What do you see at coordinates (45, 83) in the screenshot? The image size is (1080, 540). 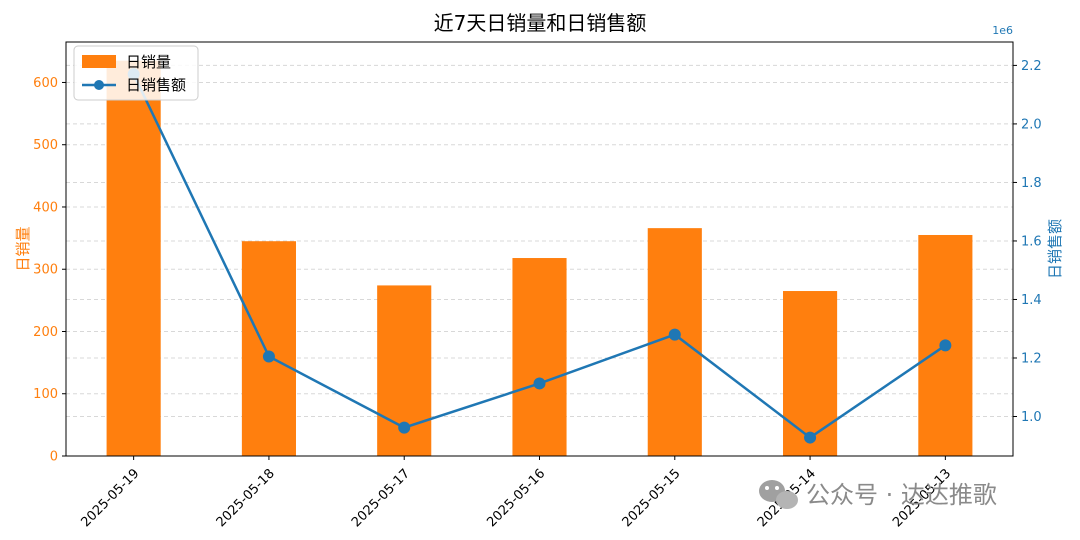 I see `left-tick-label: 600` at bounding box center [45, 83].